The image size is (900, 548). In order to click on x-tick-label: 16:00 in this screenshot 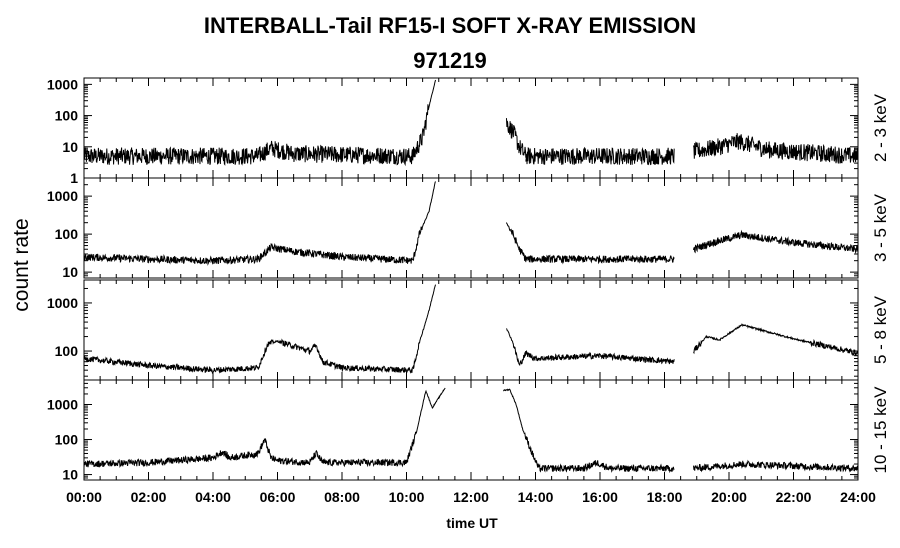, I will do `click(600, 497)`.